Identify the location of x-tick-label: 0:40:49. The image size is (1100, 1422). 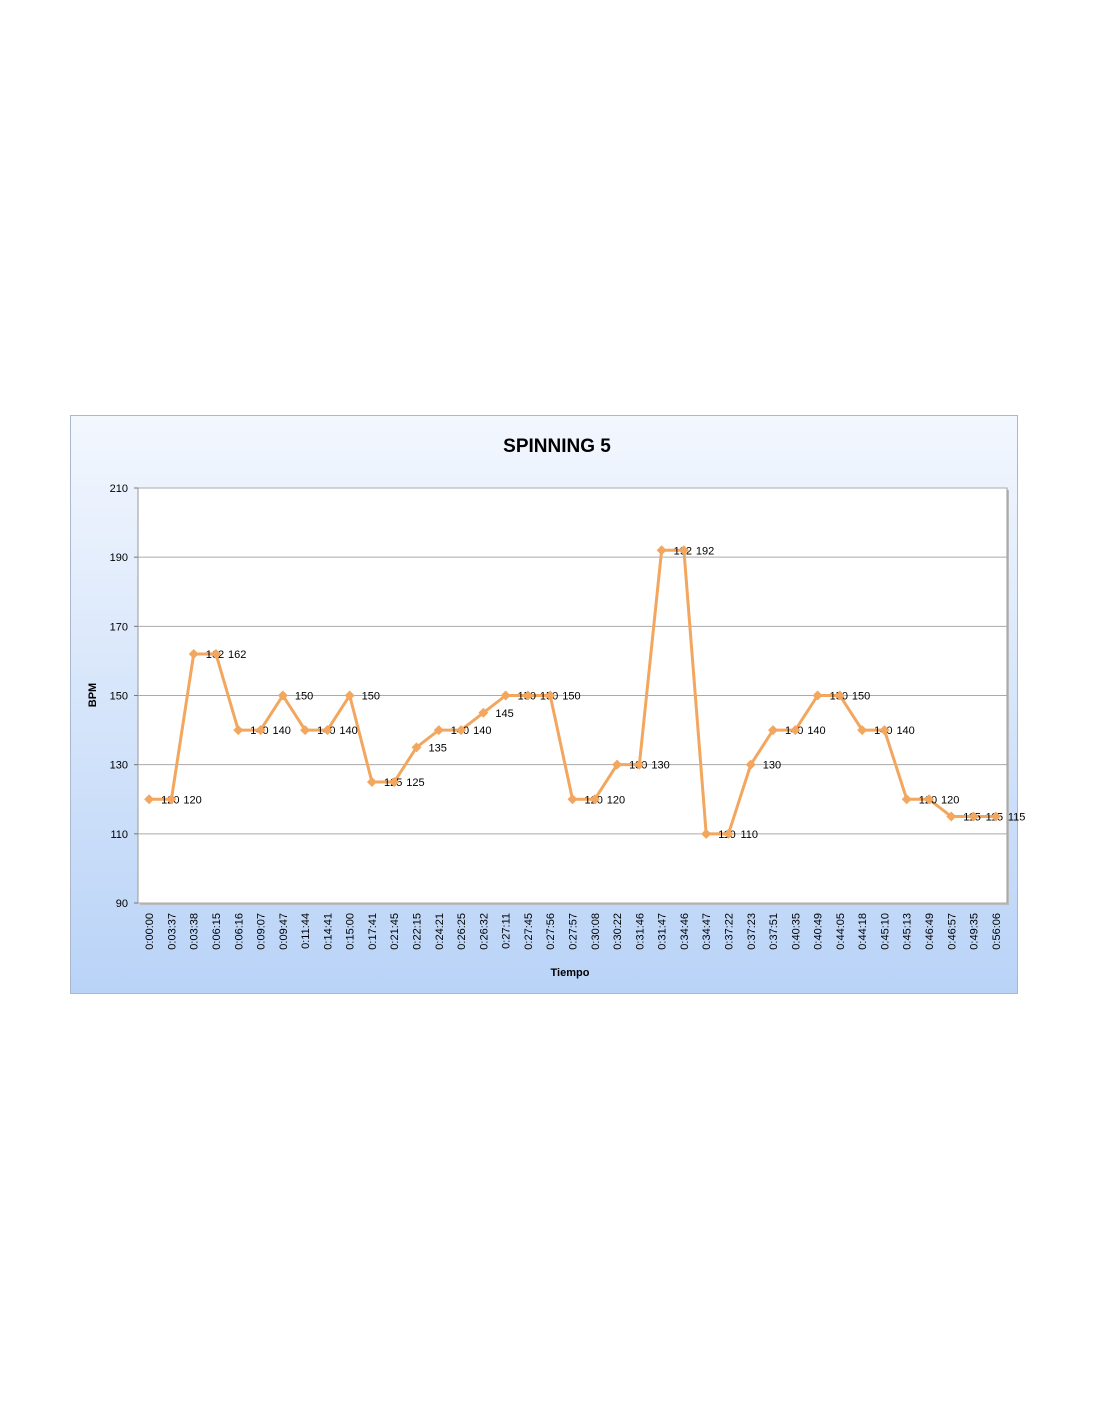
(819, 931).